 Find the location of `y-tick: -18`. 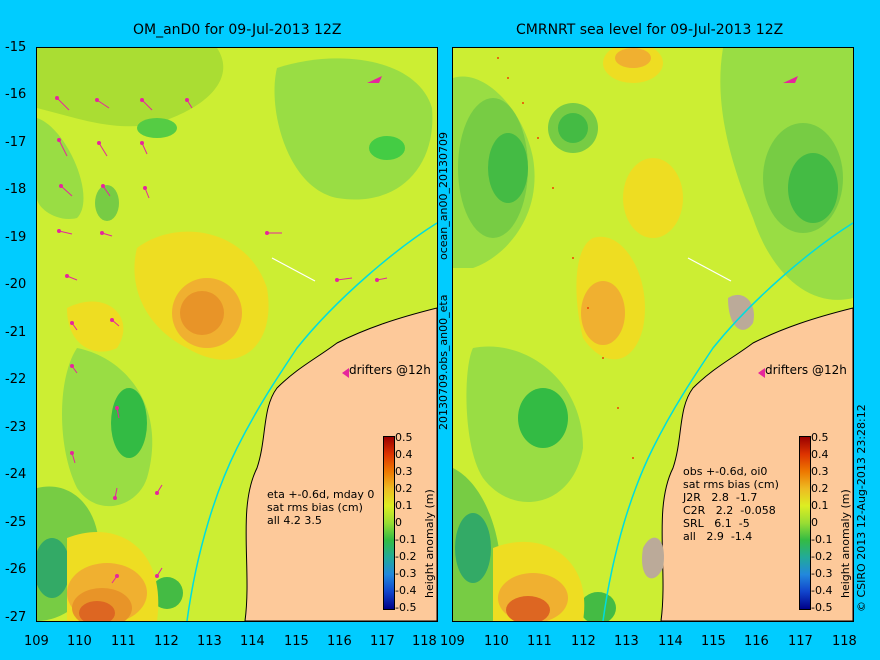

y-tick: -18 is located at coordinates (16, 189).